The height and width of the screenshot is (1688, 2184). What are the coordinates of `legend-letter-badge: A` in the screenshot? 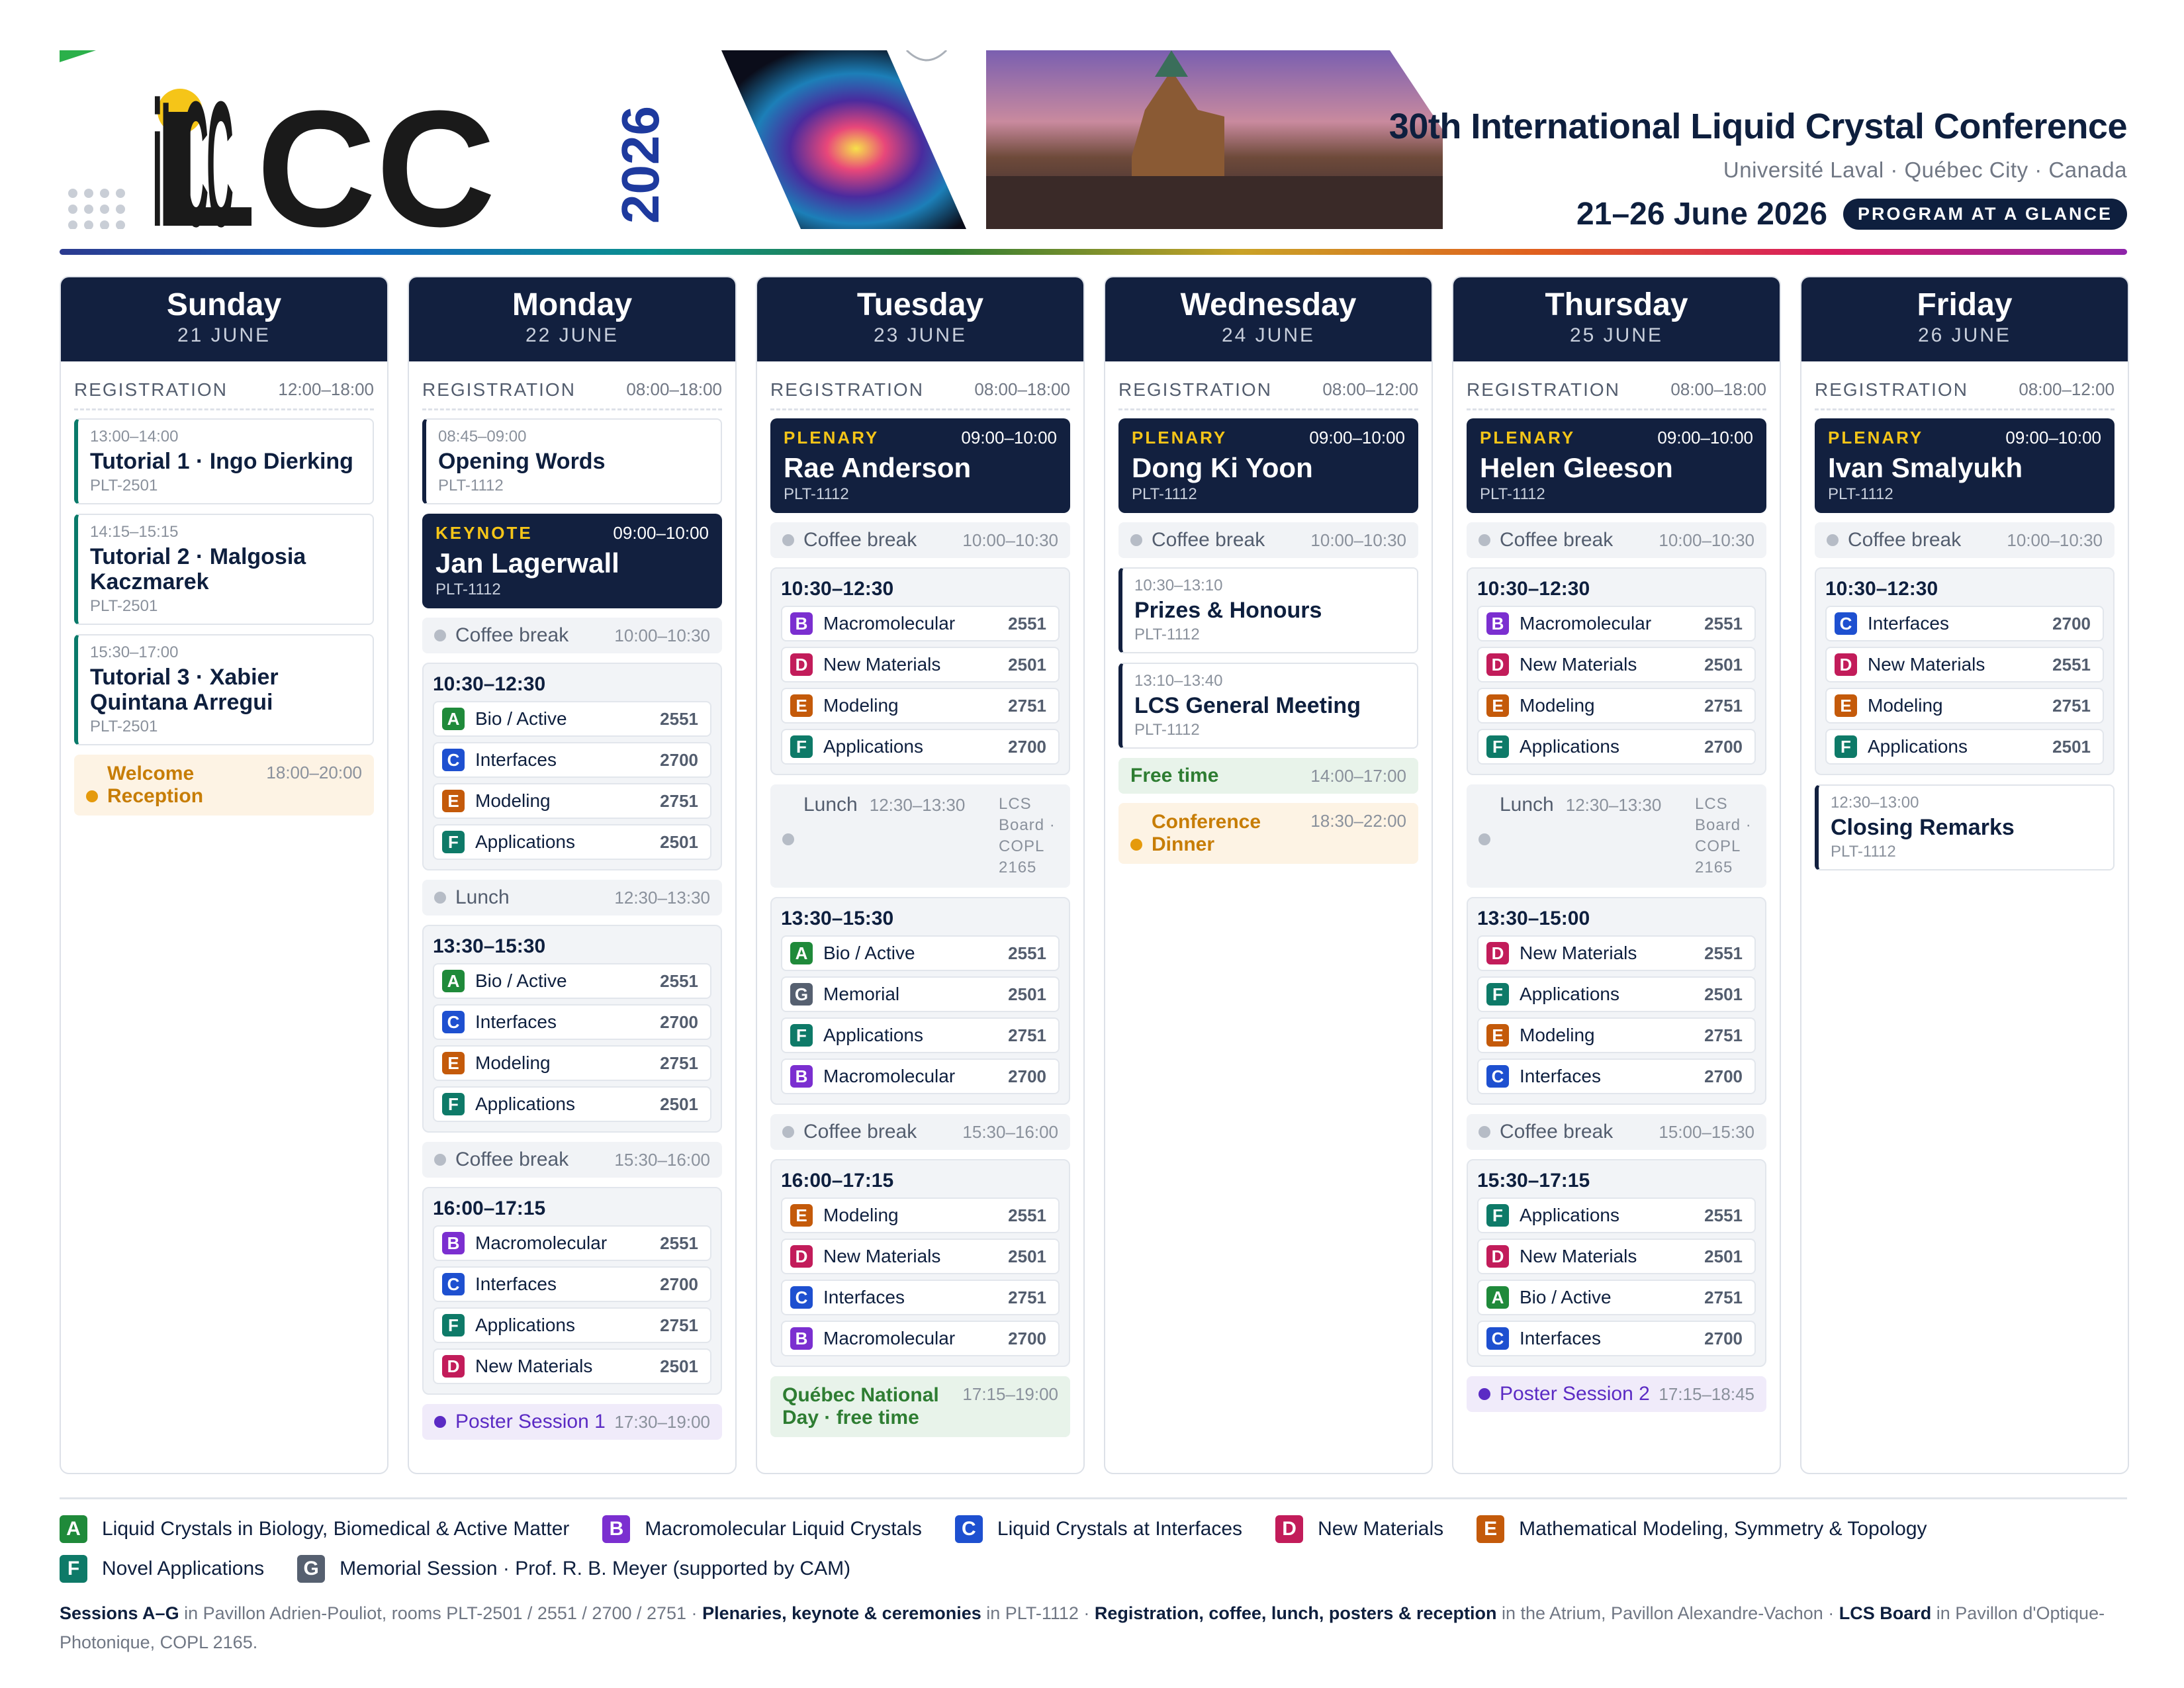 It's located at (73, 1529).